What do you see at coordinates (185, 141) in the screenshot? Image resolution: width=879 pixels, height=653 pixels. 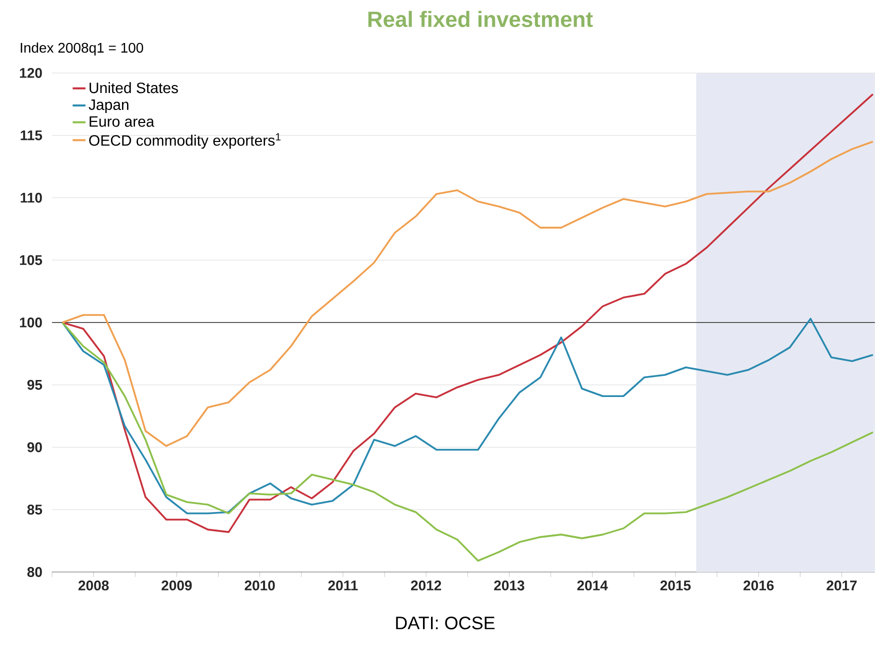 I see `legend-label: OECD commodity exporters$^{1}$` at bounding box center [185, 141].